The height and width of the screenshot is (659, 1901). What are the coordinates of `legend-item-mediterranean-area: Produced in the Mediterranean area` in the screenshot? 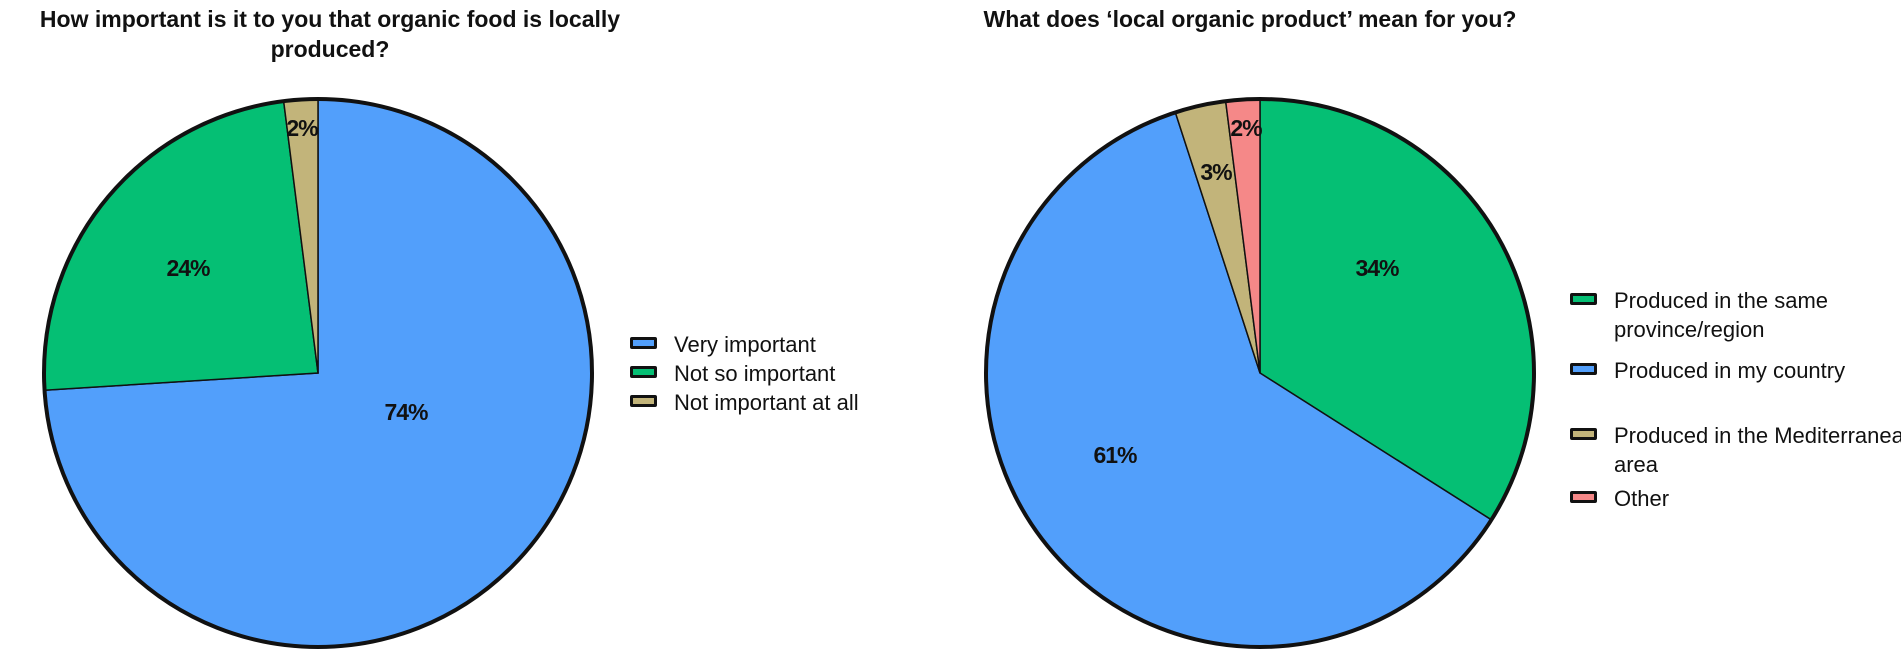 It's located at (1735, 452).